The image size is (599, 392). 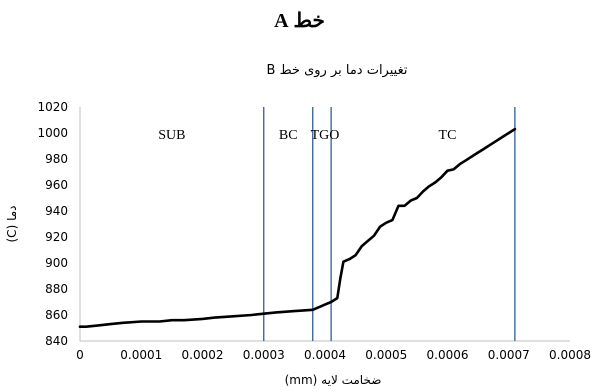 I want to click on y-tick-label: 1020, so click(x=52, y=107).